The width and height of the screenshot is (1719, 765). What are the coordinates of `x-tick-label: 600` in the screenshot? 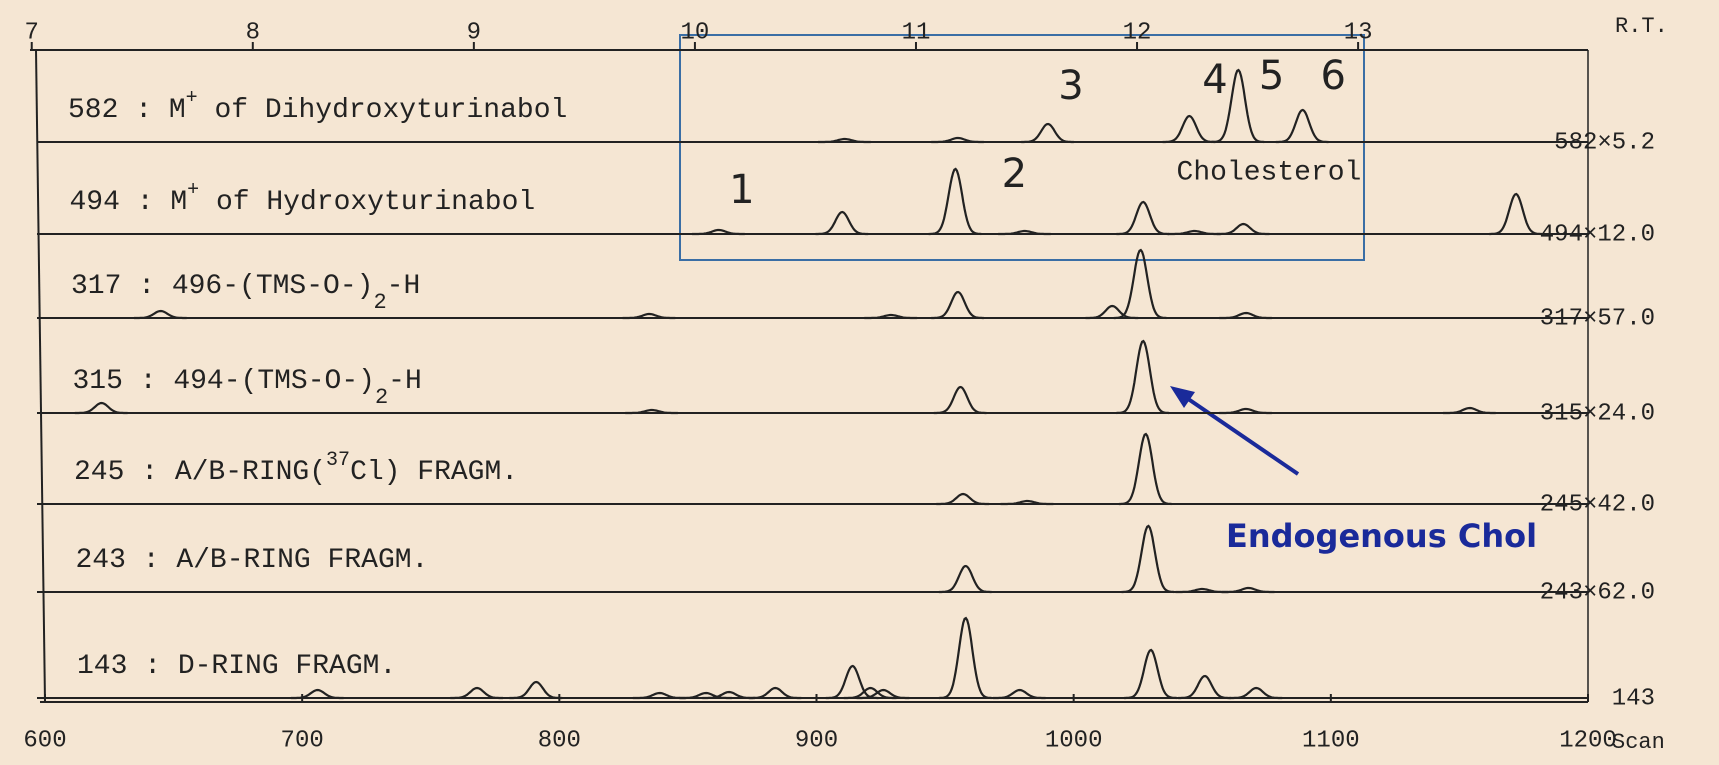 It's located at (44, 740).